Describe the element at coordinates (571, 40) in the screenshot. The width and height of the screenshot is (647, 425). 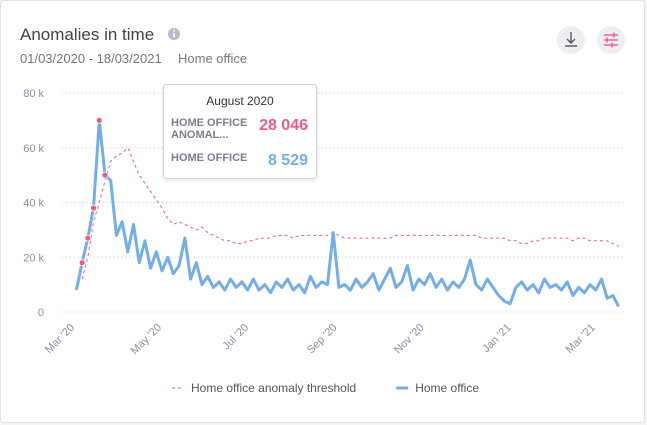
I see `download-button` at that location.